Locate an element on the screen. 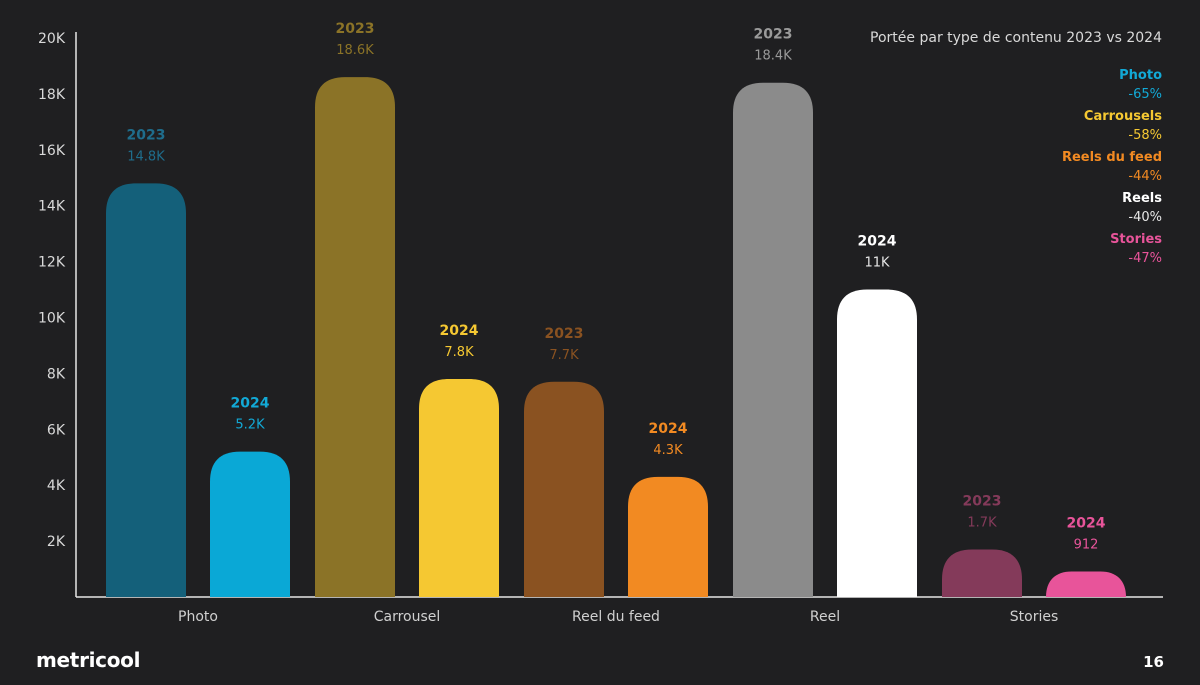 This screenshot has height=685, width=1200. legend-item-name: Stories is located at coordinates (1136, 239).